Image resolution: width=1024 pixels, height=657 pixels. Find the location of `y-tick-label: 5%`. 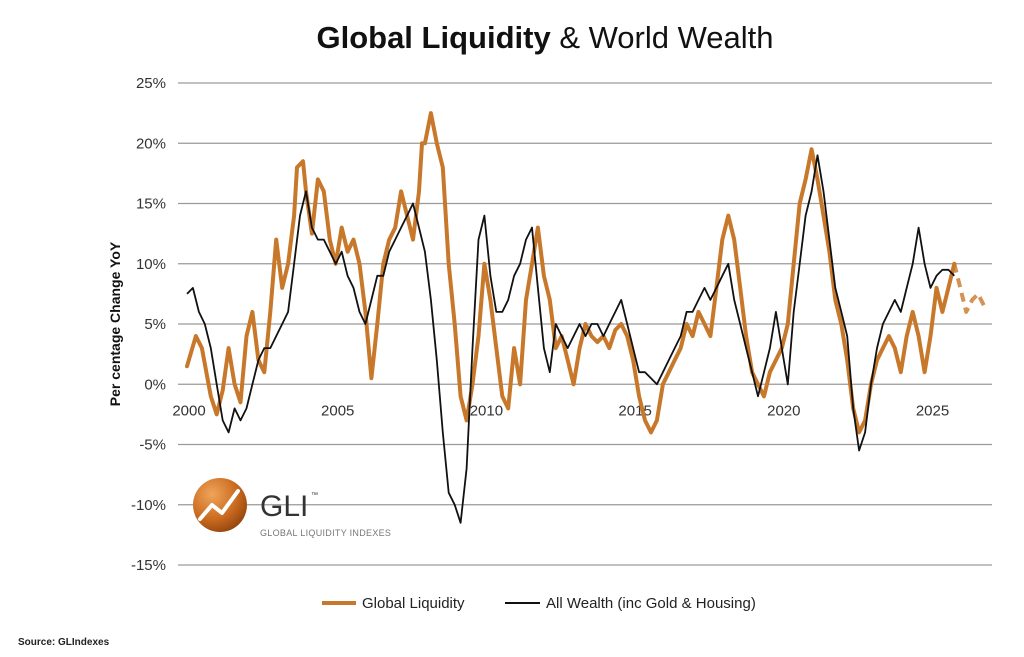

y-tick-label: 5% is located at coordinates (155, 324).